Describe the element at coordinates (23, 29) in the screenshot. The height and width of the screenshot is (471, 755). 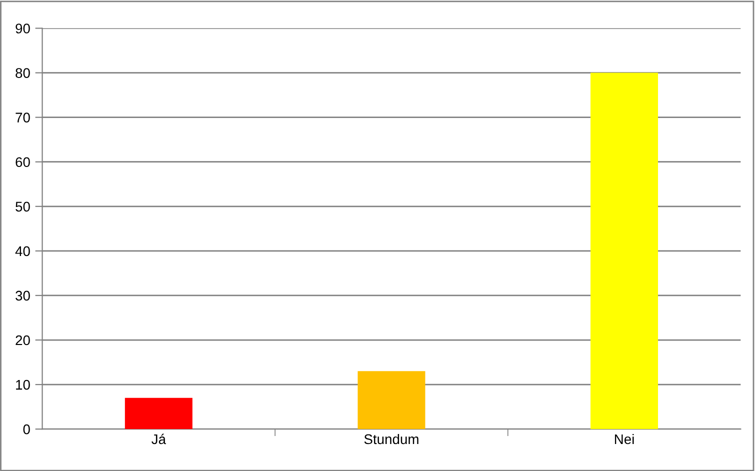
I see `y-tick-label: 90` at that location.